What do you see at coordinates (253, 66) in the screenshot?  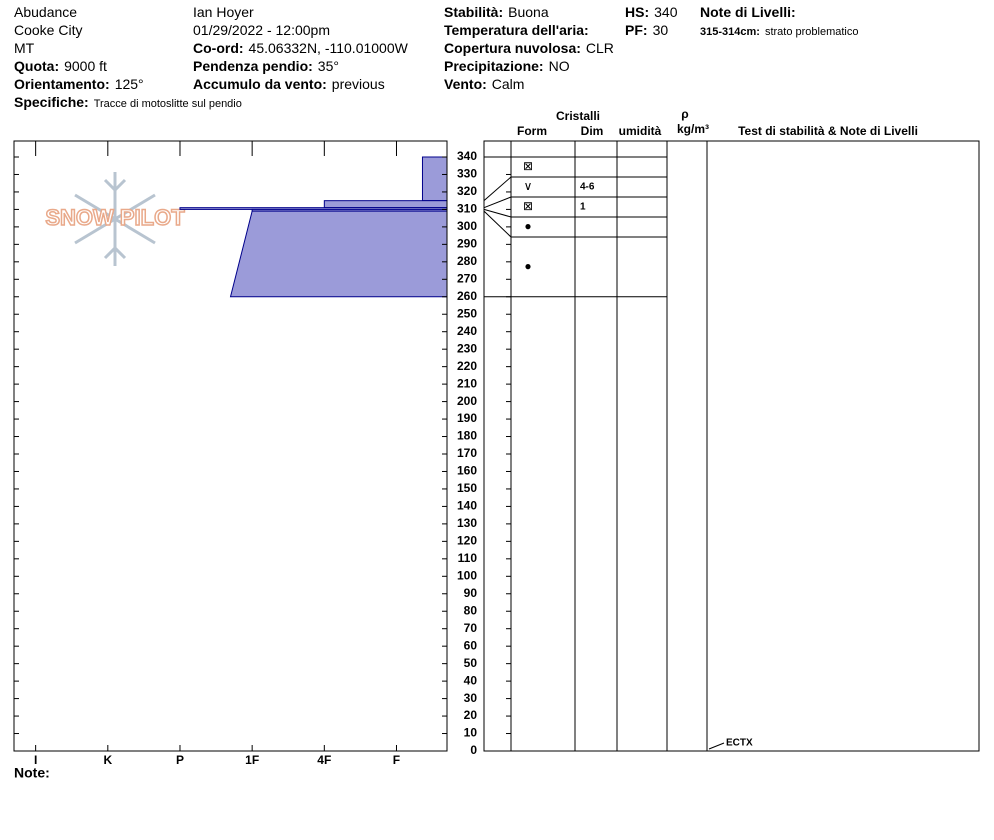 I see `header-label: Pendenza pendio:` at bounding box center [253, 66].